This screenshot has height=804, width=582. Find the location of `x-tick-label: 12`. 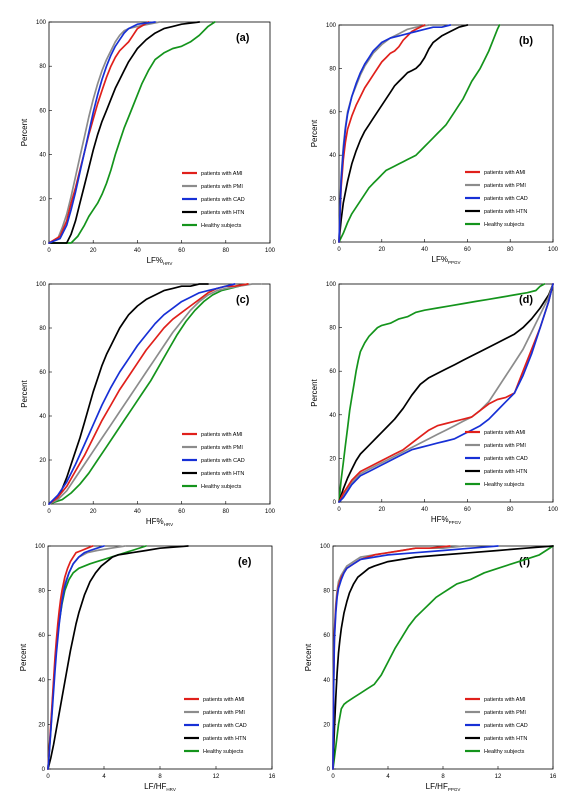

x-tick-label: 12 is located at coordinates (498, 777).